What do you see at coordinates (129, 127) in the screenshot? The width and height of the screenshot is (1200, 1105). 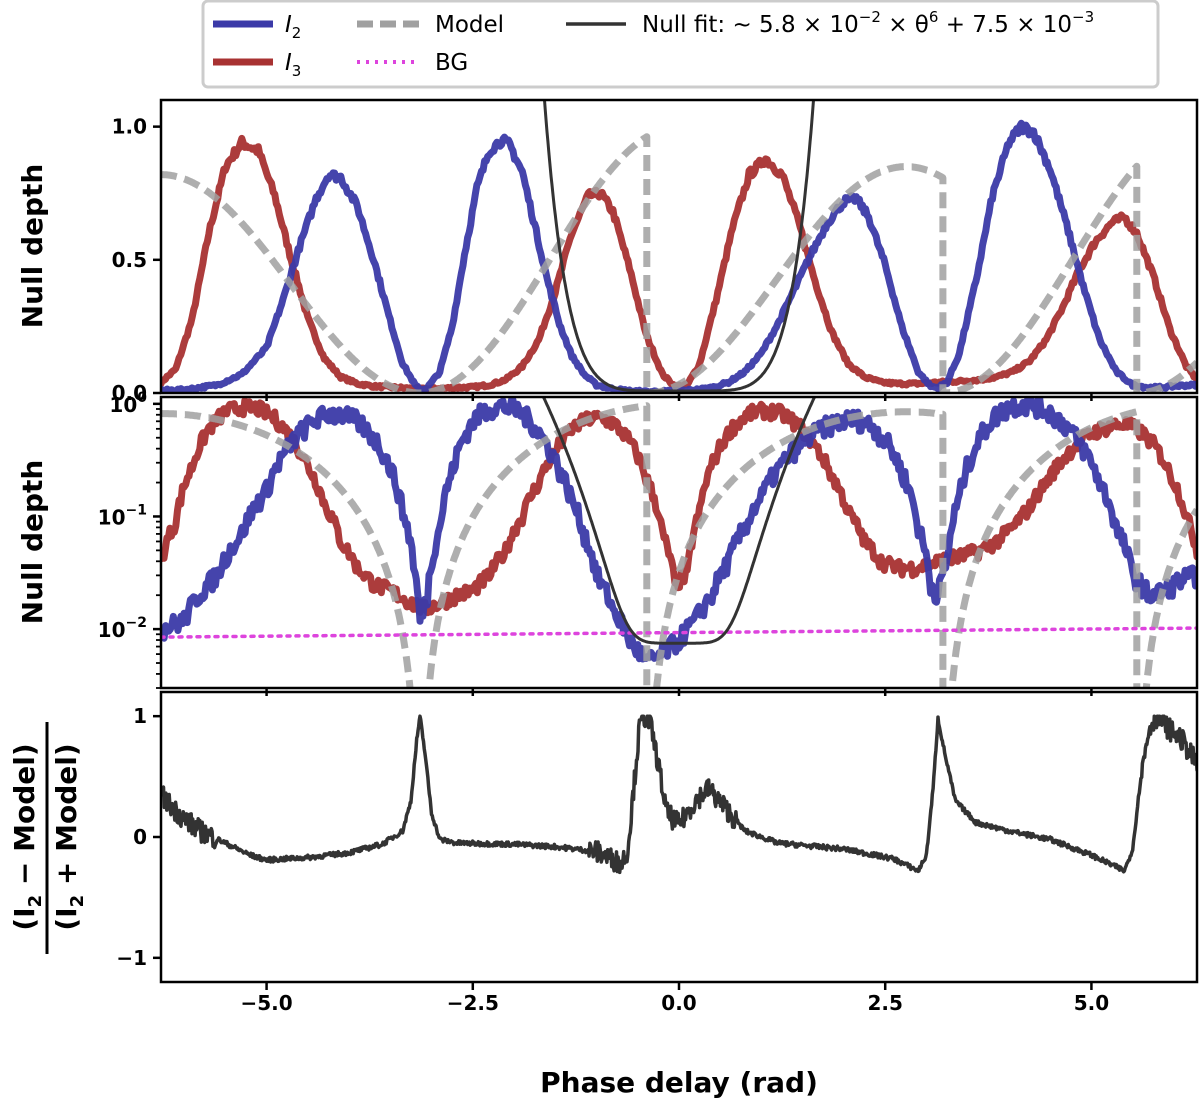 I see `linear-ytick-label: 1.0` at bounding box center [129, 127].